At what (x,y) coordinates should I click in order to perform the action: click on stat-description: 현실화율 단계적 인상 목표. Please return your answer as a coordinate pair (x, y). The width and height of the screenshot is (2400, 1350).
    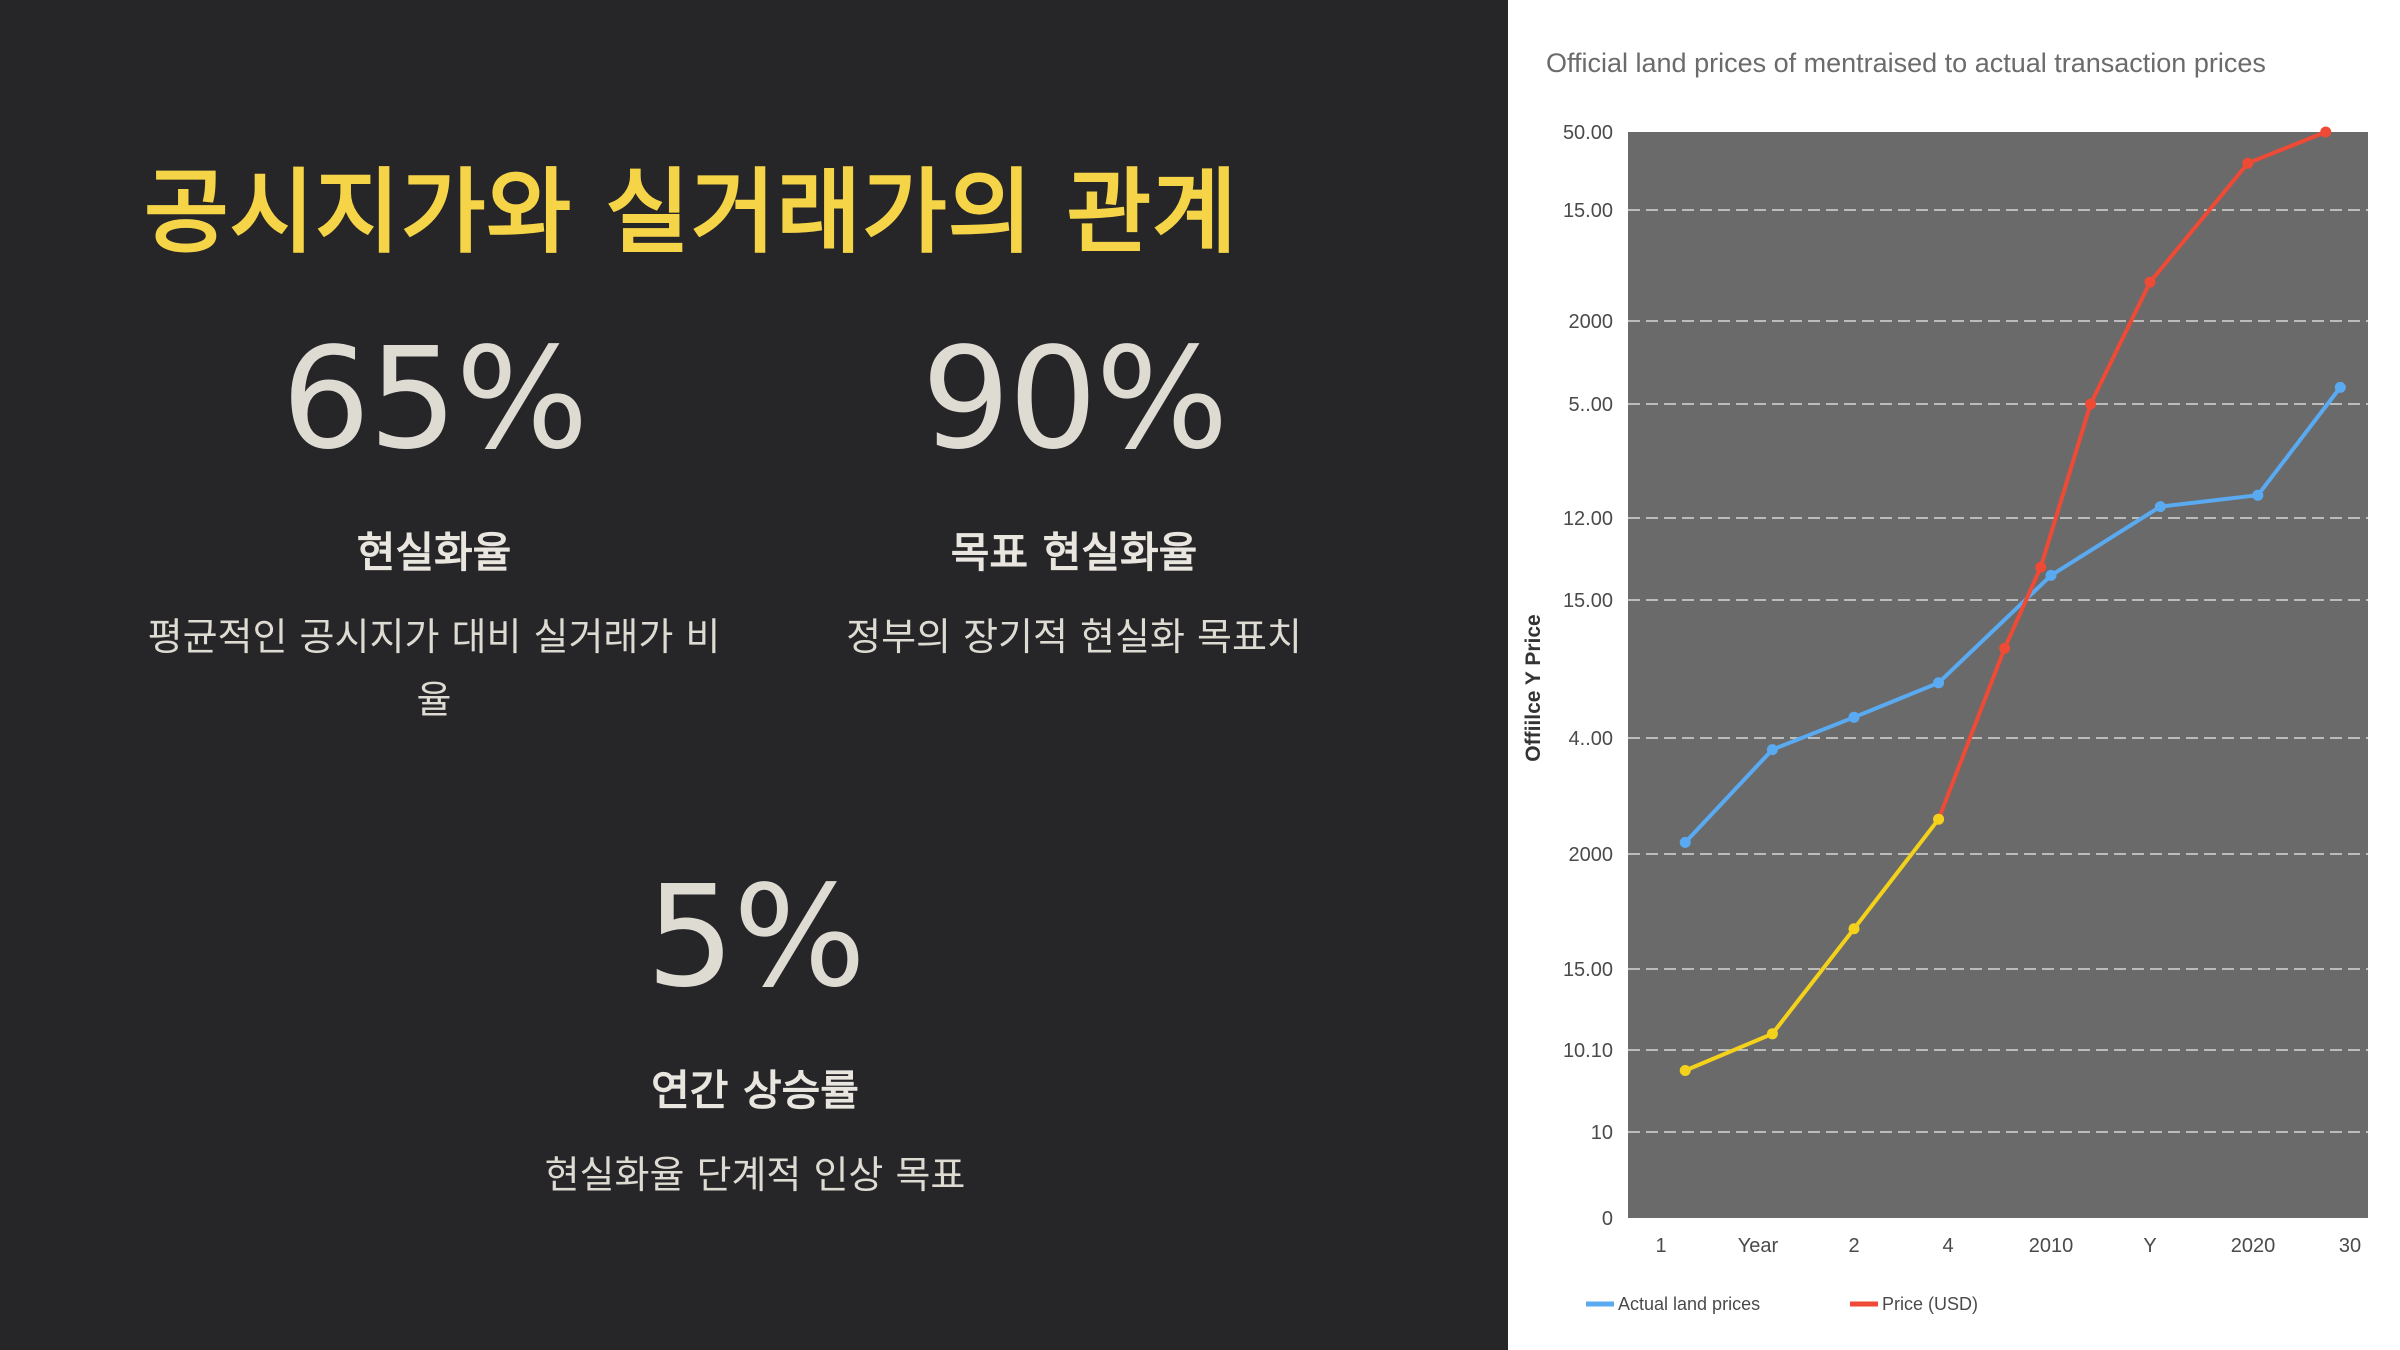
    Looking at the image, I should click on (755, 1175).